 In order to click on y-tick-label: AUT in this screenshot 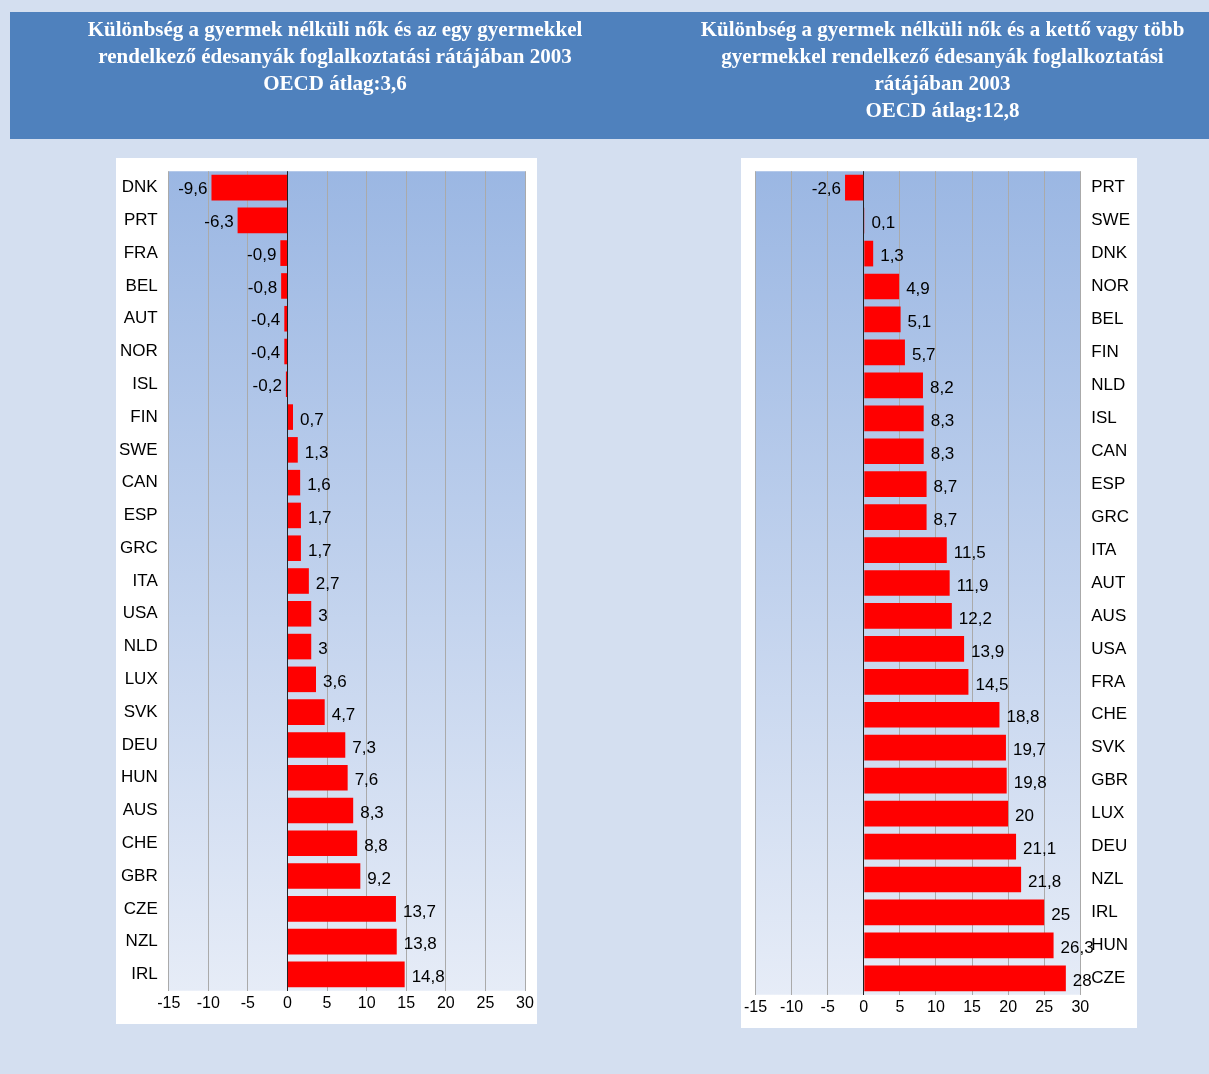, I will do `click(1108, 582)`.